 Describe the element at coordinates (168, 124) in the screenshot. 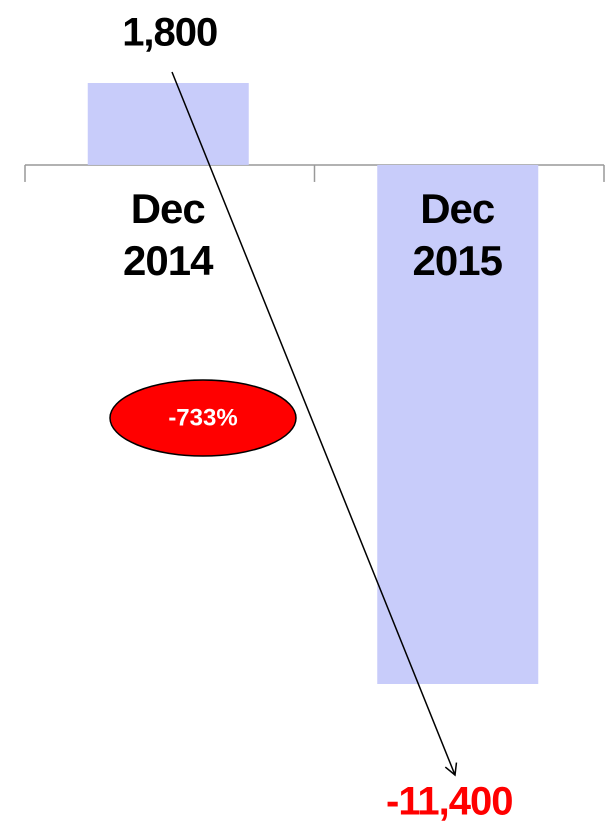

I see `bar` at that location.